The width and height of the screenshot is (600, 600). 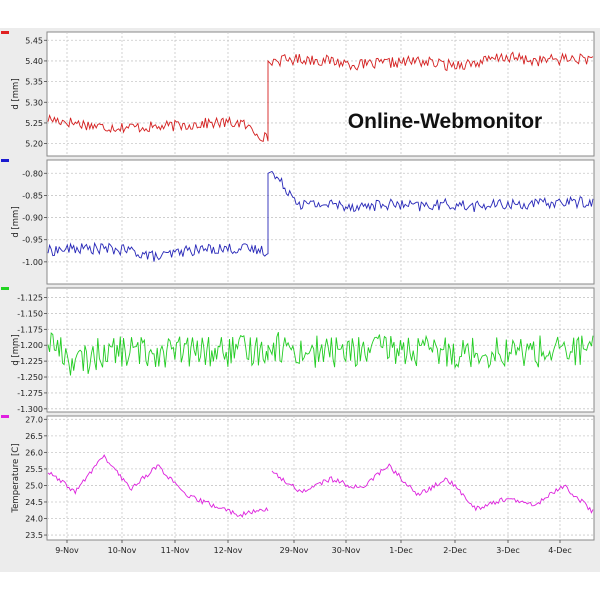 I want to click on y-tick-label: 5.35, so click(x=34, y=82).